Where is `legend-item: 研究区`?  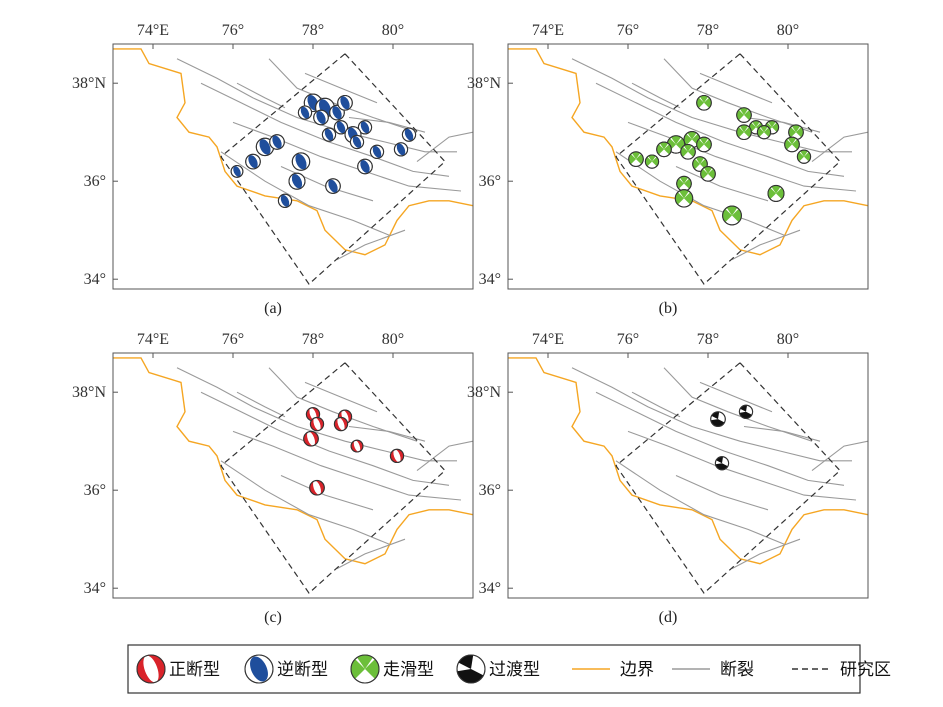
legend-item: 研究区 is located at coordinates (841, 670).